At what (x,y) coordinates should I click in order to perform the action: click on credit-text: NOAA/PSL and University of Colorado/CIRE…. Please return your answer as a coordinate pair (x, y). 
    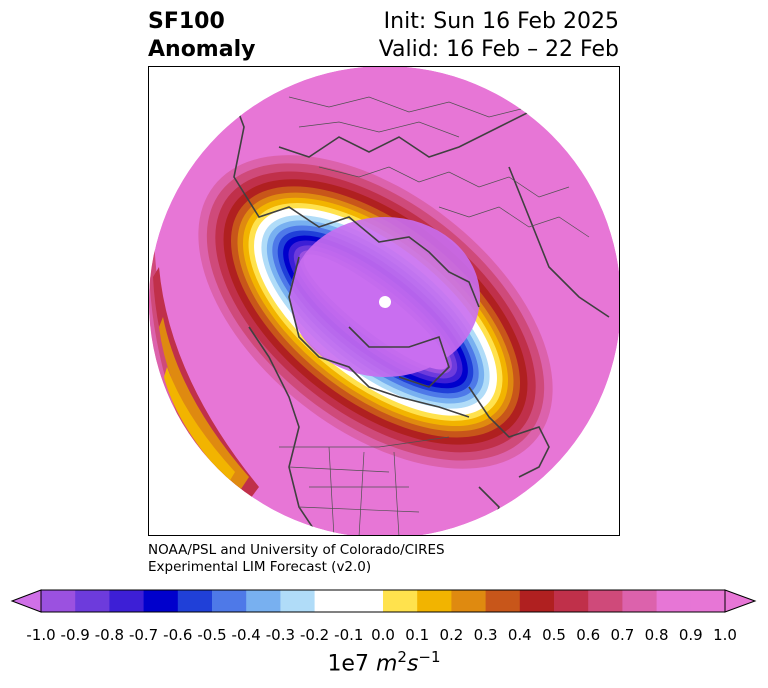
    Looking at the image, I should click on (296, 559).